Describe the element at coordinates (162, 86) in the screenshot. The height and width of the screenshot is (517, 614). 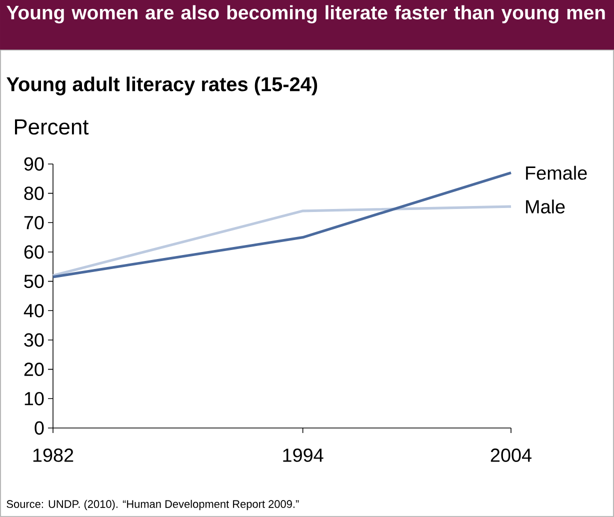
I see `chart-subtitle: Young adult literacy rates (15-24)` at that location.